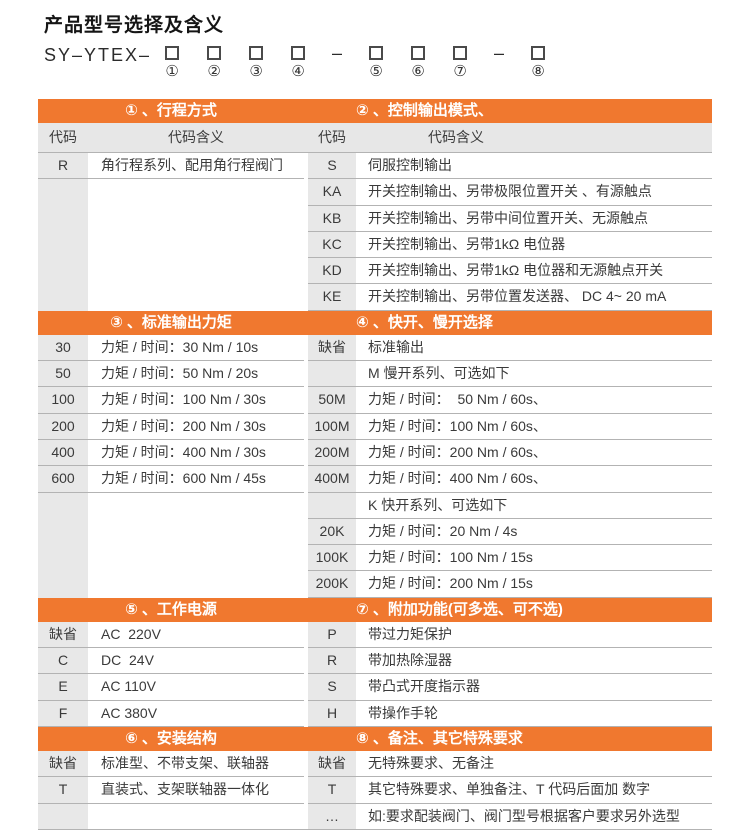 This screenshot has width=750, height=830. I want to click on code-cell: KB, so click(332, 218).